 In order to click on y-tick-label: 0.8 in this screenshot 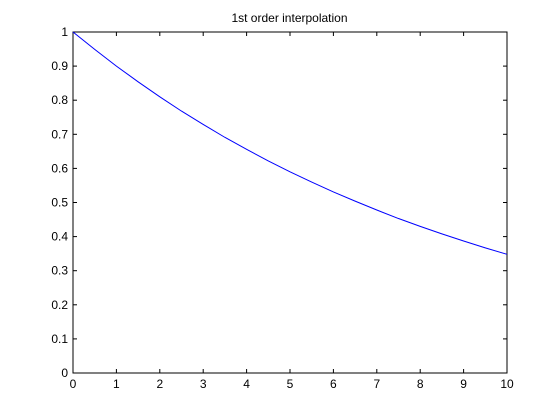, I will do `click(59, 100)`.